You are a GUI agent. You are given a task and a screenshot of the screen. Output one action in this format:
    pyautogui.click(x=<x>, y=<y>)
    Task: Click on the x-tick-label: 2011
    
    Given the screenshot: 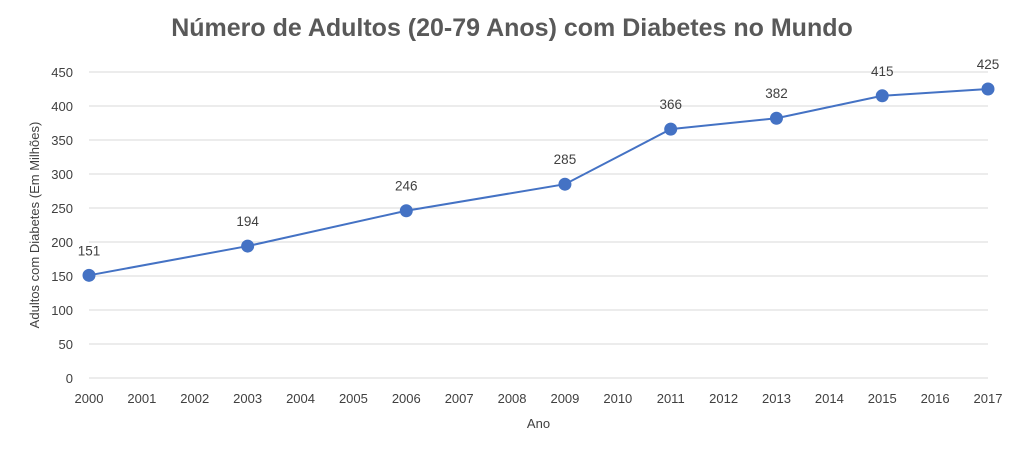 What is the action you would take?
    pyautogui.click(x=671, y=398)
    